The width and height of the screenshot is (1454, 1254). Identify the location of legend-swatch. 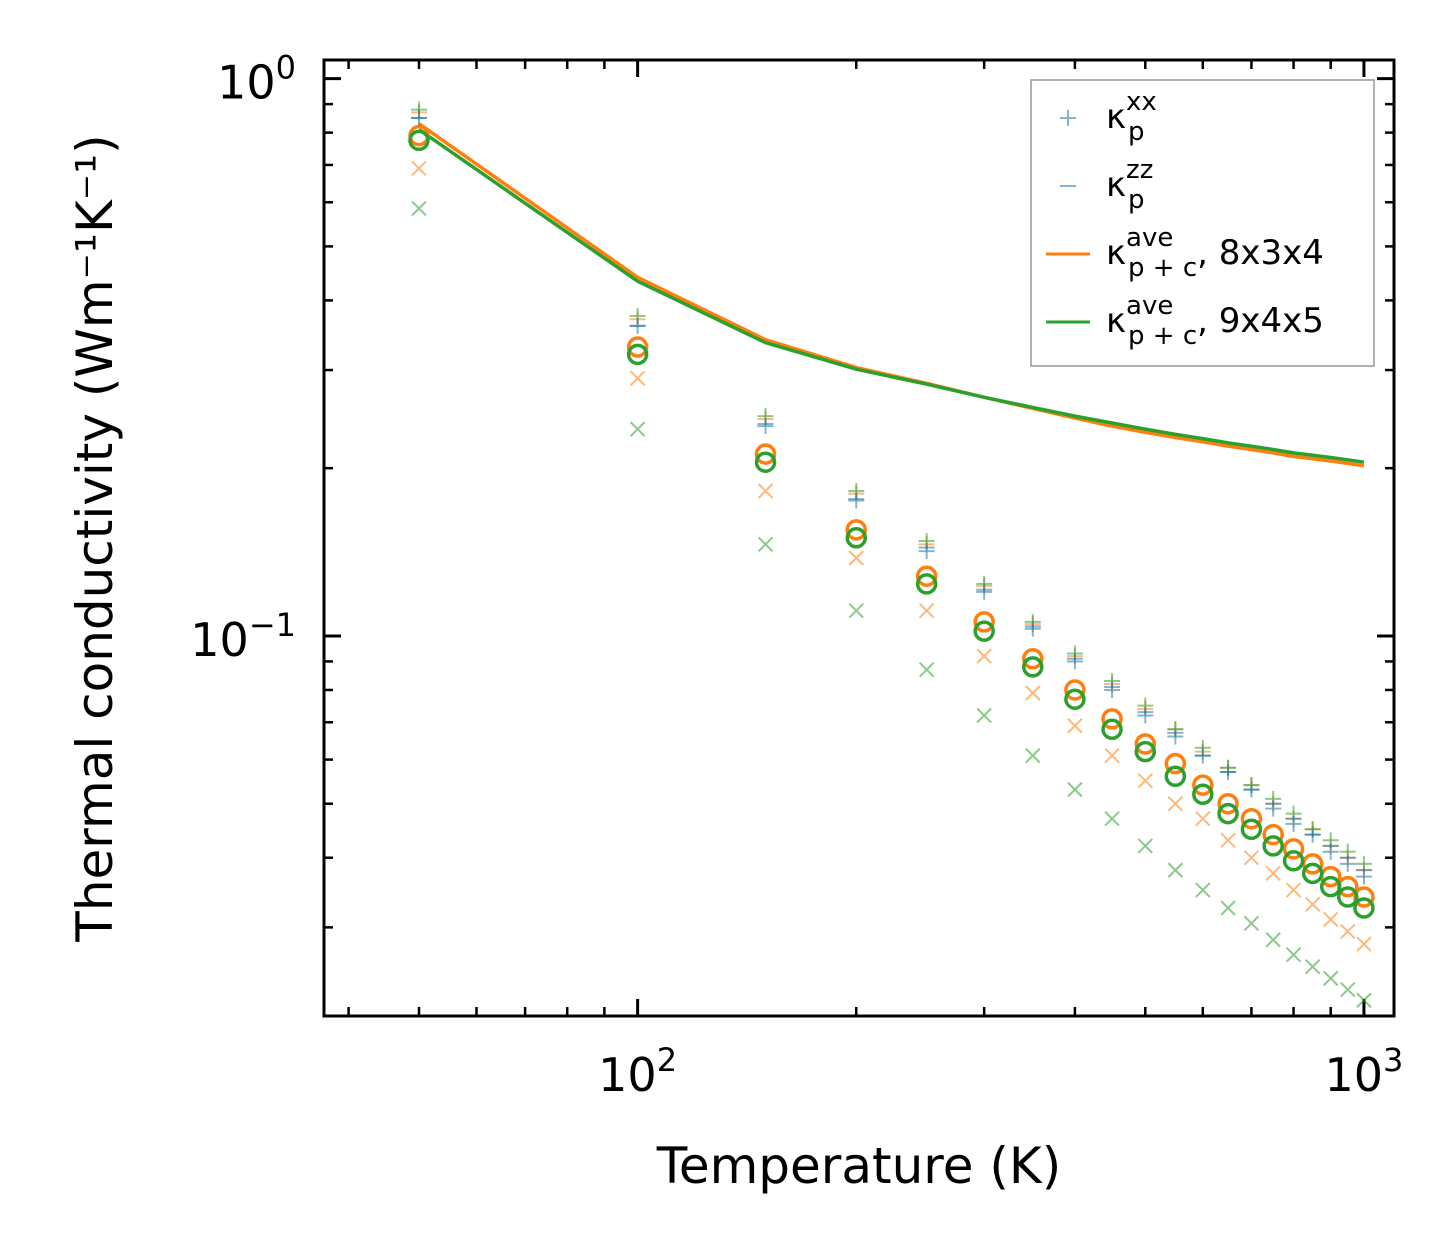
(1068, 118).